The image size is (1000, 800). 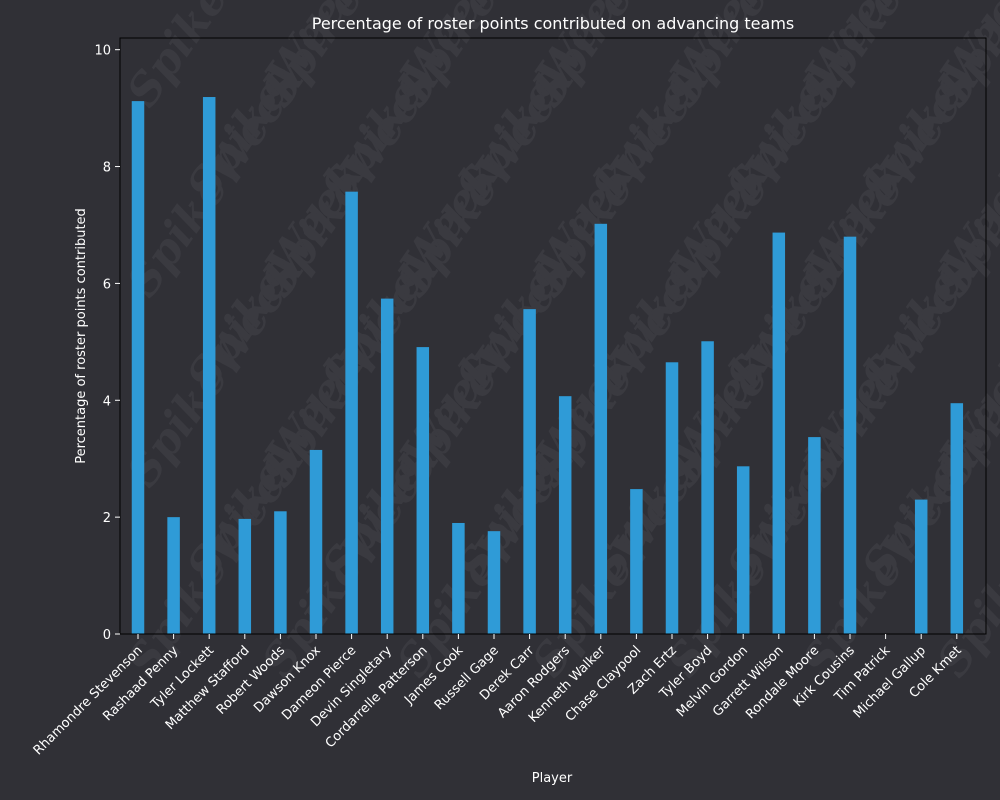 What do you see at coordinates (107, 518) in the screenshot?
I see `y-tick-label: 2` at bounding box center [107, 518].